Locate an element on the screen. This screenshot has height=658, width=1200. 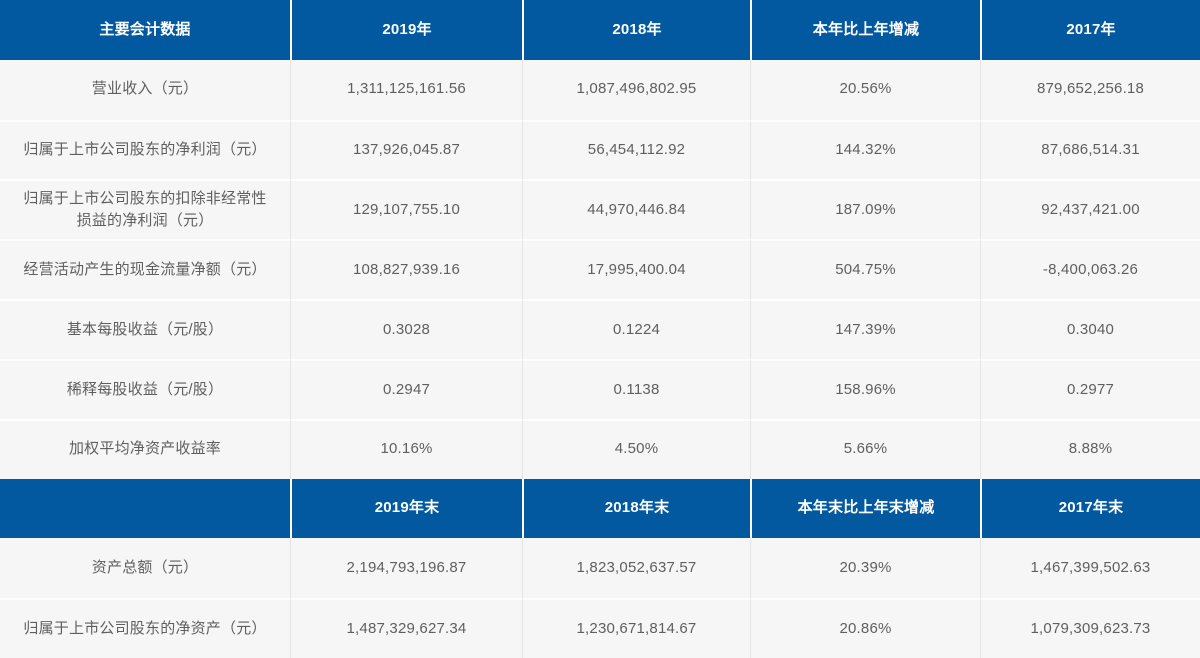
row-label: 资产总额（元） is located at coordinates (145, 568).